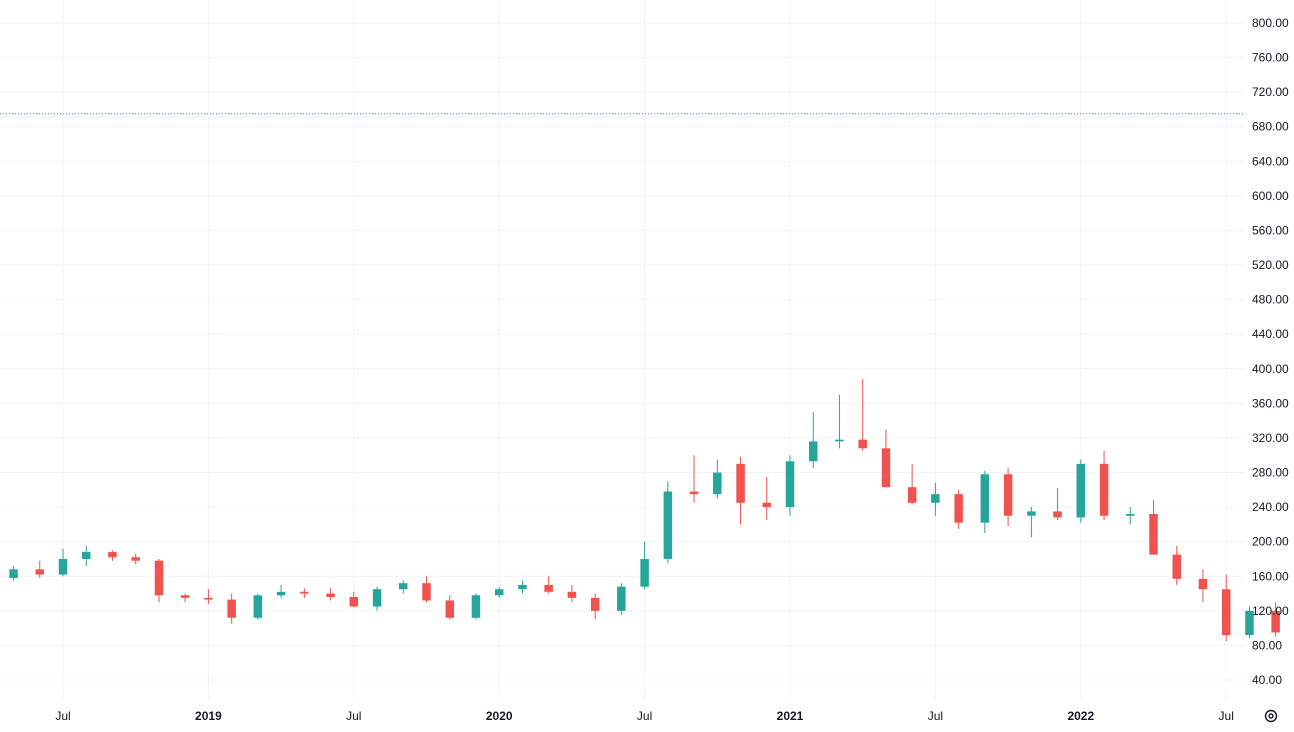 Image resolution: width=1294 pixels, height=732 pixels. What do you see at coordinates (1270, 300) in the screenshot?
I see `y-tick-label: 480.00` at bounding box center [1270, 300].